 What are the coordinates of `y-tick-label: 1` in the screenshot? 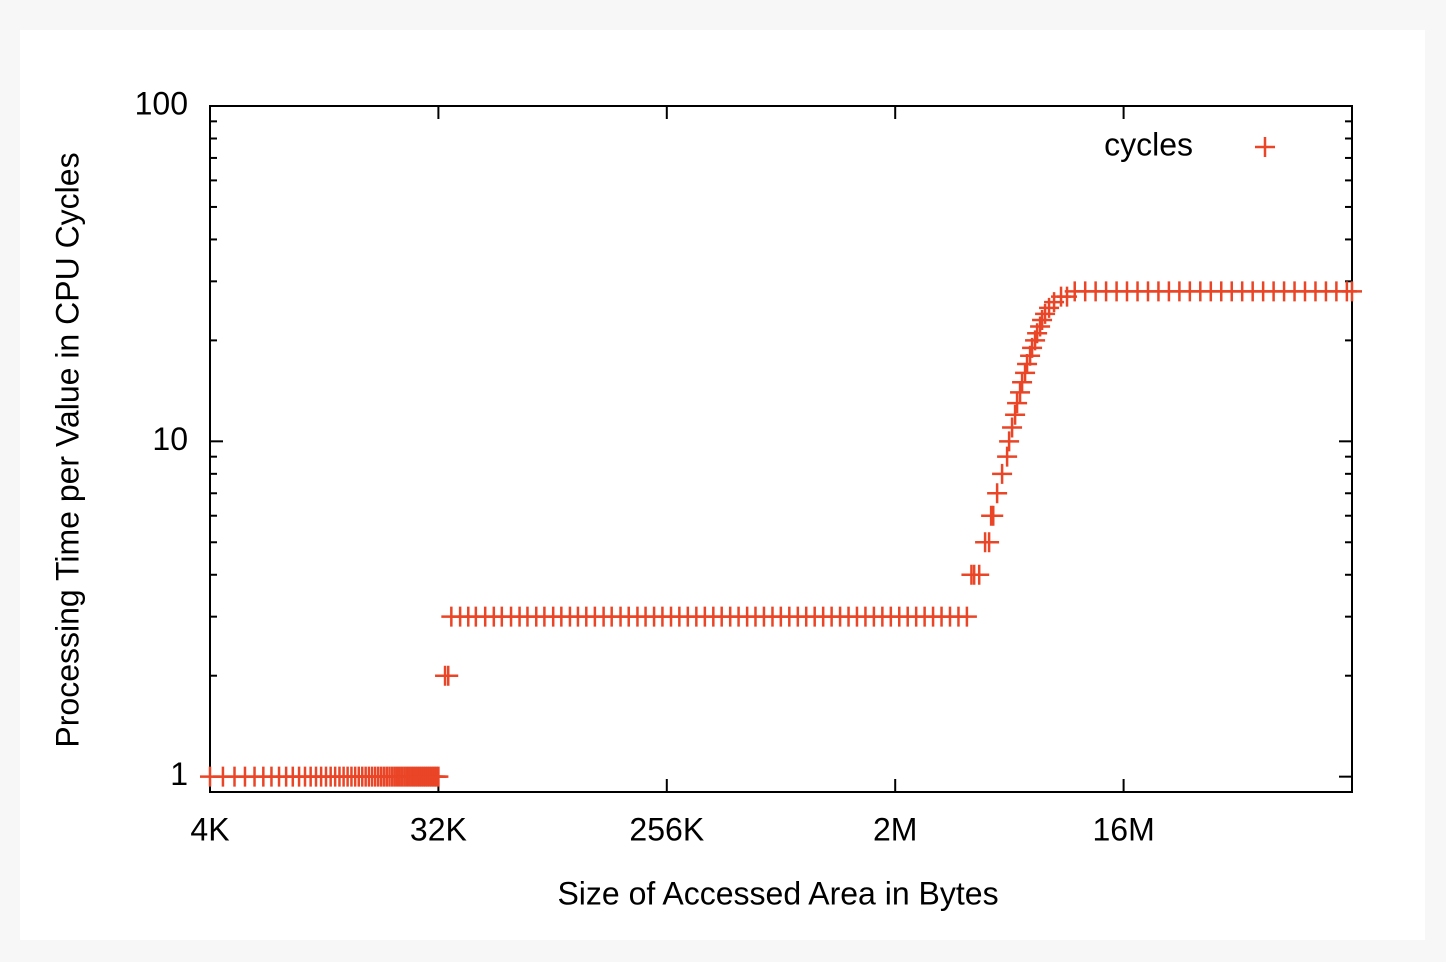 It's located at (179, 774).